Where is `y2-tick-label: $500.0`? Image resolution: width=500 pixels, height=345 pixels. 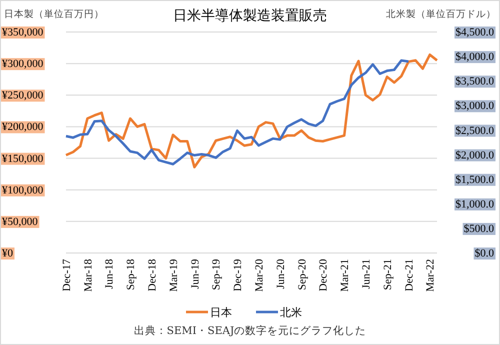
y2-tick-label: $500.0 is located at coordinates (479, 228).